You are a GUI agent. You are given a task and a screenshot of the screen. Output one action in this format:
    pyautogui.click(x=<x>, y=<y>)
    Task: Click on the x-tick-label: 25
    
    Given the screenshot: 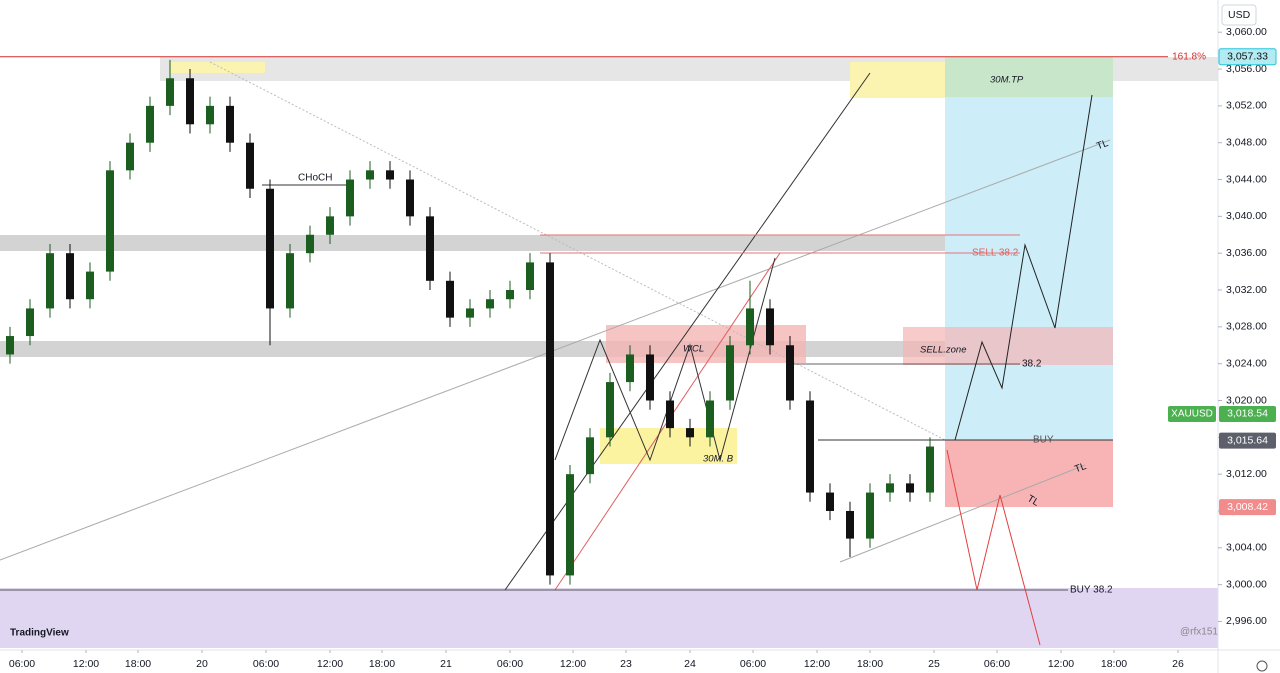 What is the action you would take?
    pyautogui.click(x=934, y=664)
    